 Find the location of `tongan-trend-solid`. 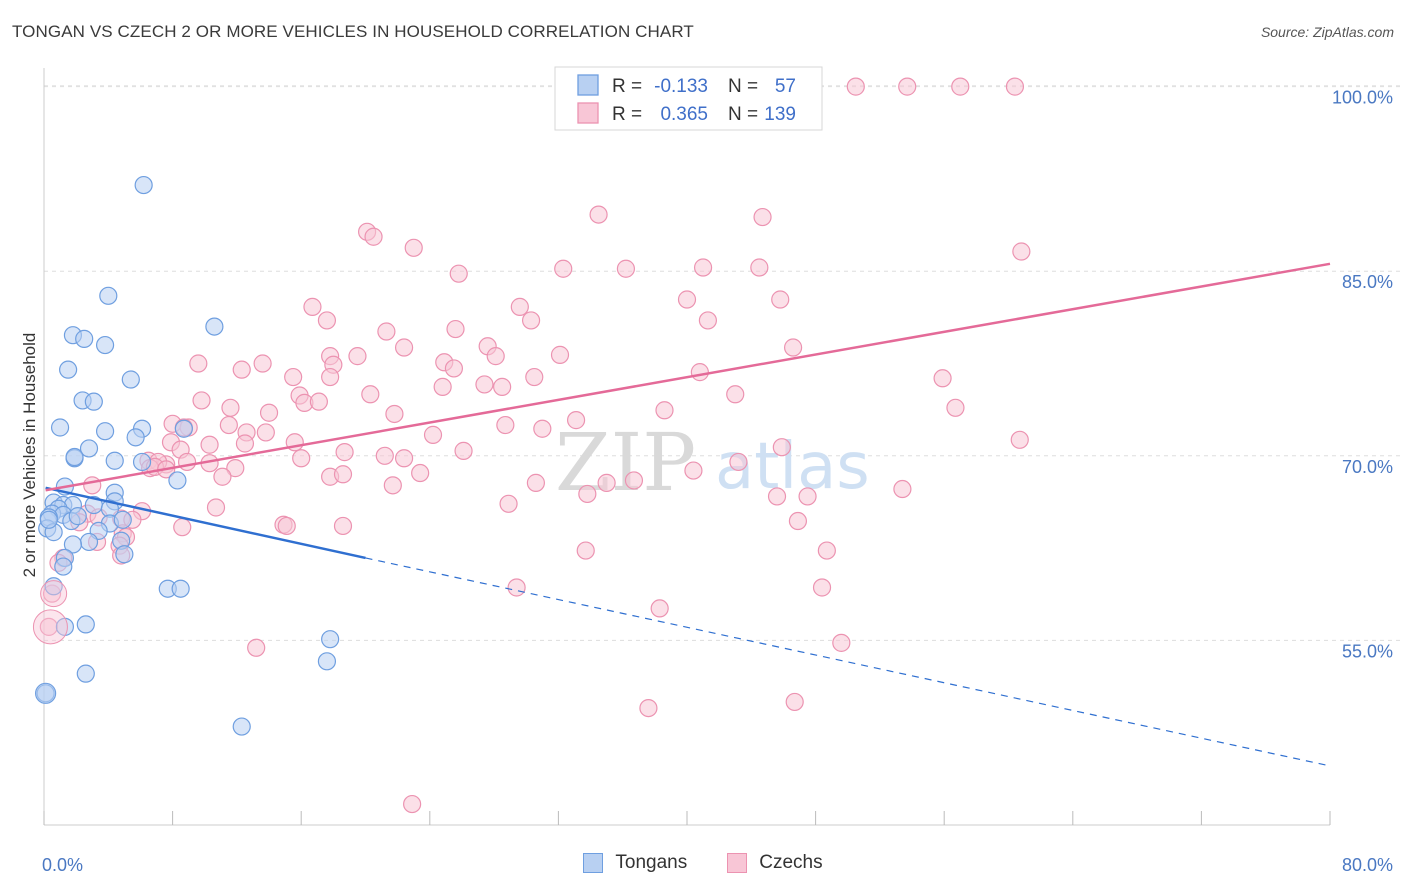

tongan-trend-solid is located at coordinates (205, 523).